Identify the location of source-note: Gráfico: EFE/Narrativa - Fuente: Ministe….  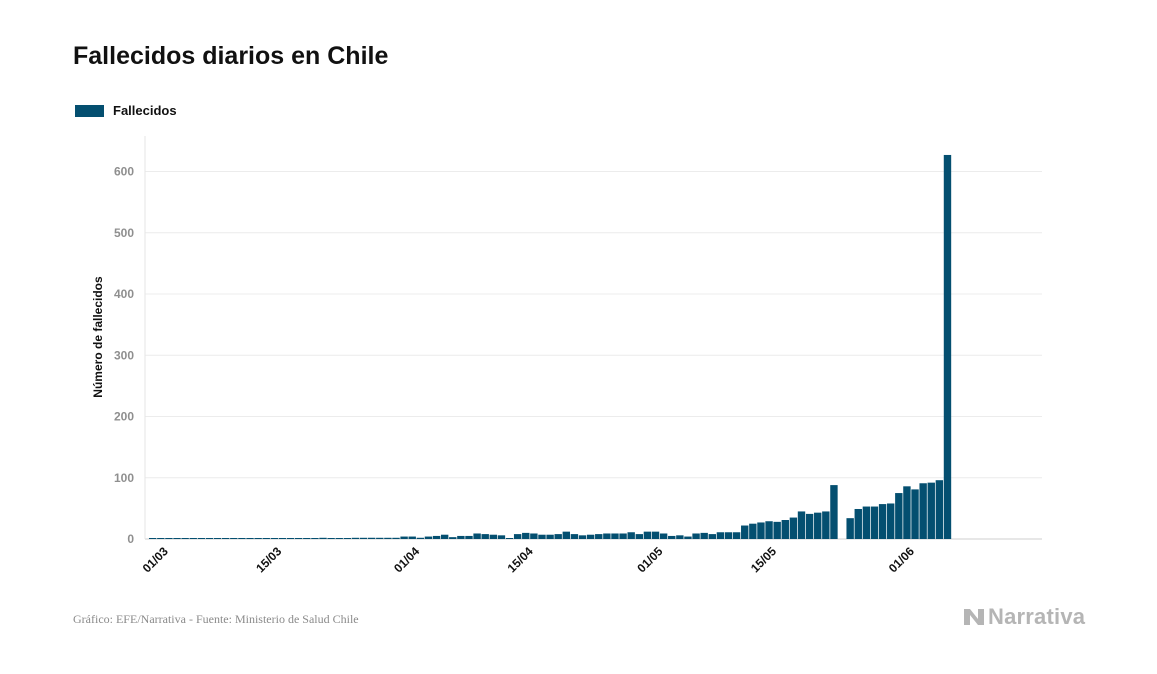
(216, 619).